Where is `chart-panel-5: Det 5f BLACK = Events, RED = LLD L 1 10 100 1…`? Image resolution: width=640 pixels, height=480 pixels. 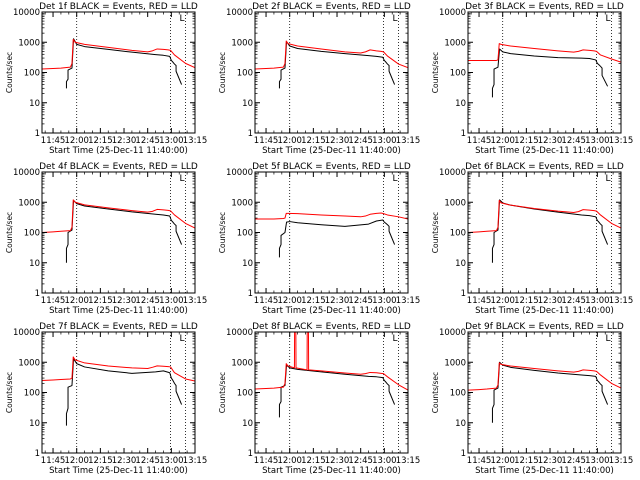
chart-panel-5: Det 5f BLACK = Events, RED = LLD L 1 10 100 1… is located at coordinates (319, 239).